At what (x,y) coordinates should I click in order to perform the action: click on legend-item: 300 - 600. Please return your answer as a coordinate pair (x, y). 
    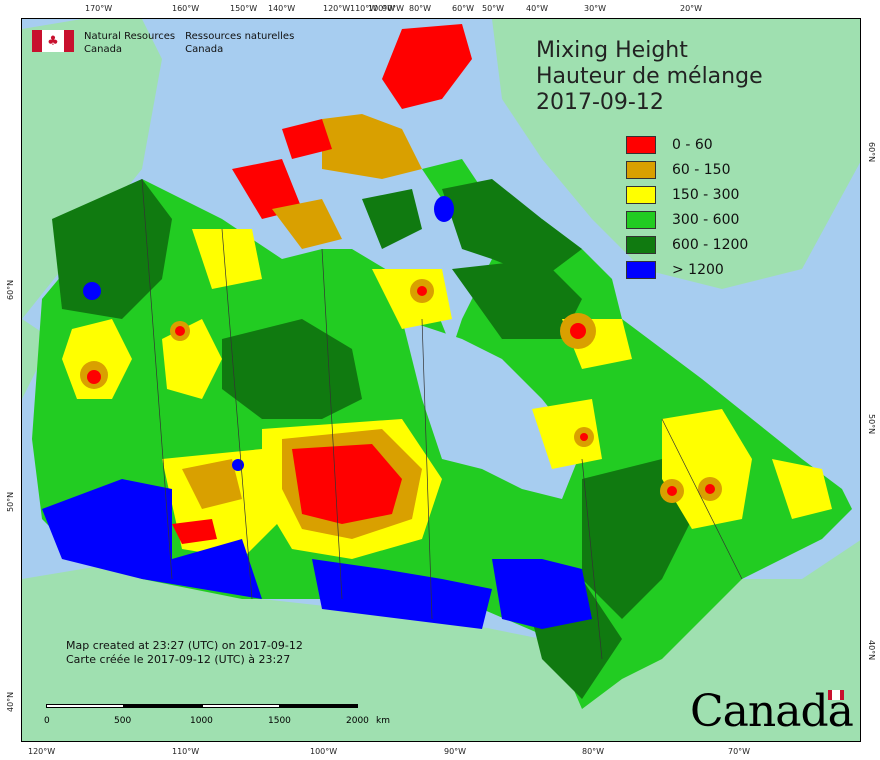
    Looking at the image, I should click on (687, 219).